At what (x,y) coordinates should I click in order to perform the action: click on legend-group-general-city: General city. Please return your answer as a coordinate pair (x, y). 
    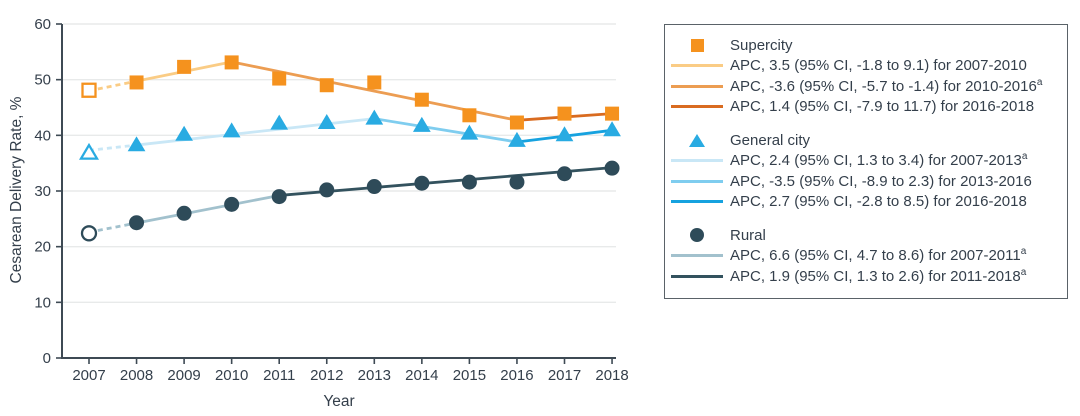
    Looking at the image, I should click on (862, 140).